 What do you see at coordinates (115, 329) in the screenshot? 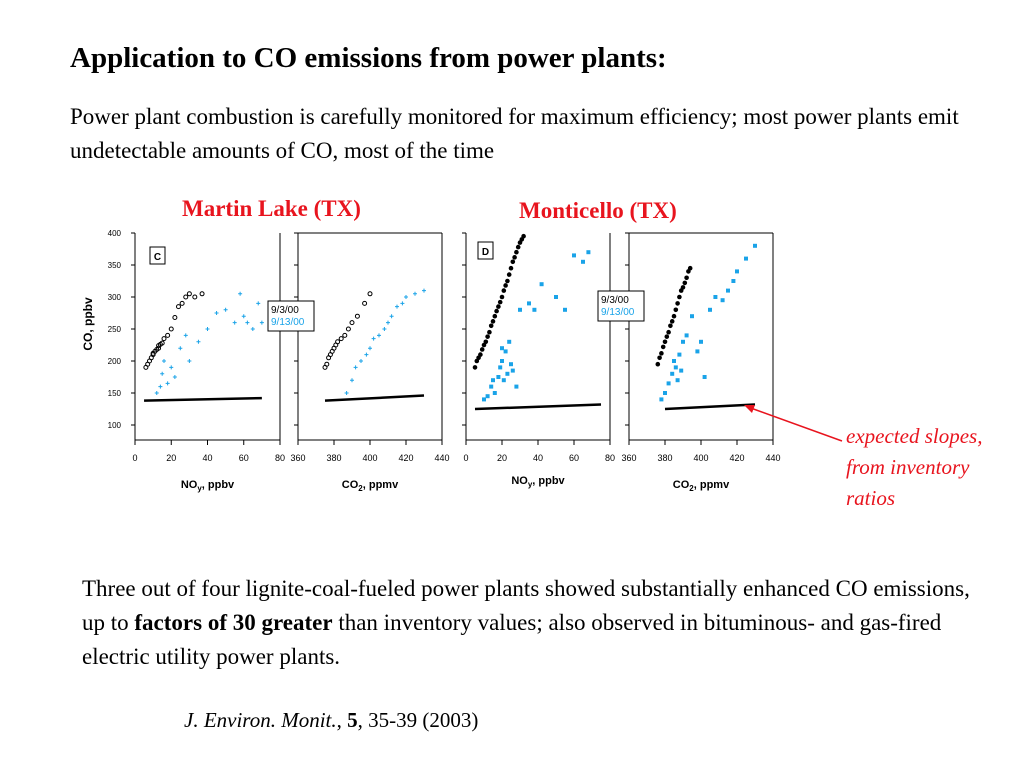
I see `chart0-sub0-ytick-label: 250` at bounding box center [115, 329].